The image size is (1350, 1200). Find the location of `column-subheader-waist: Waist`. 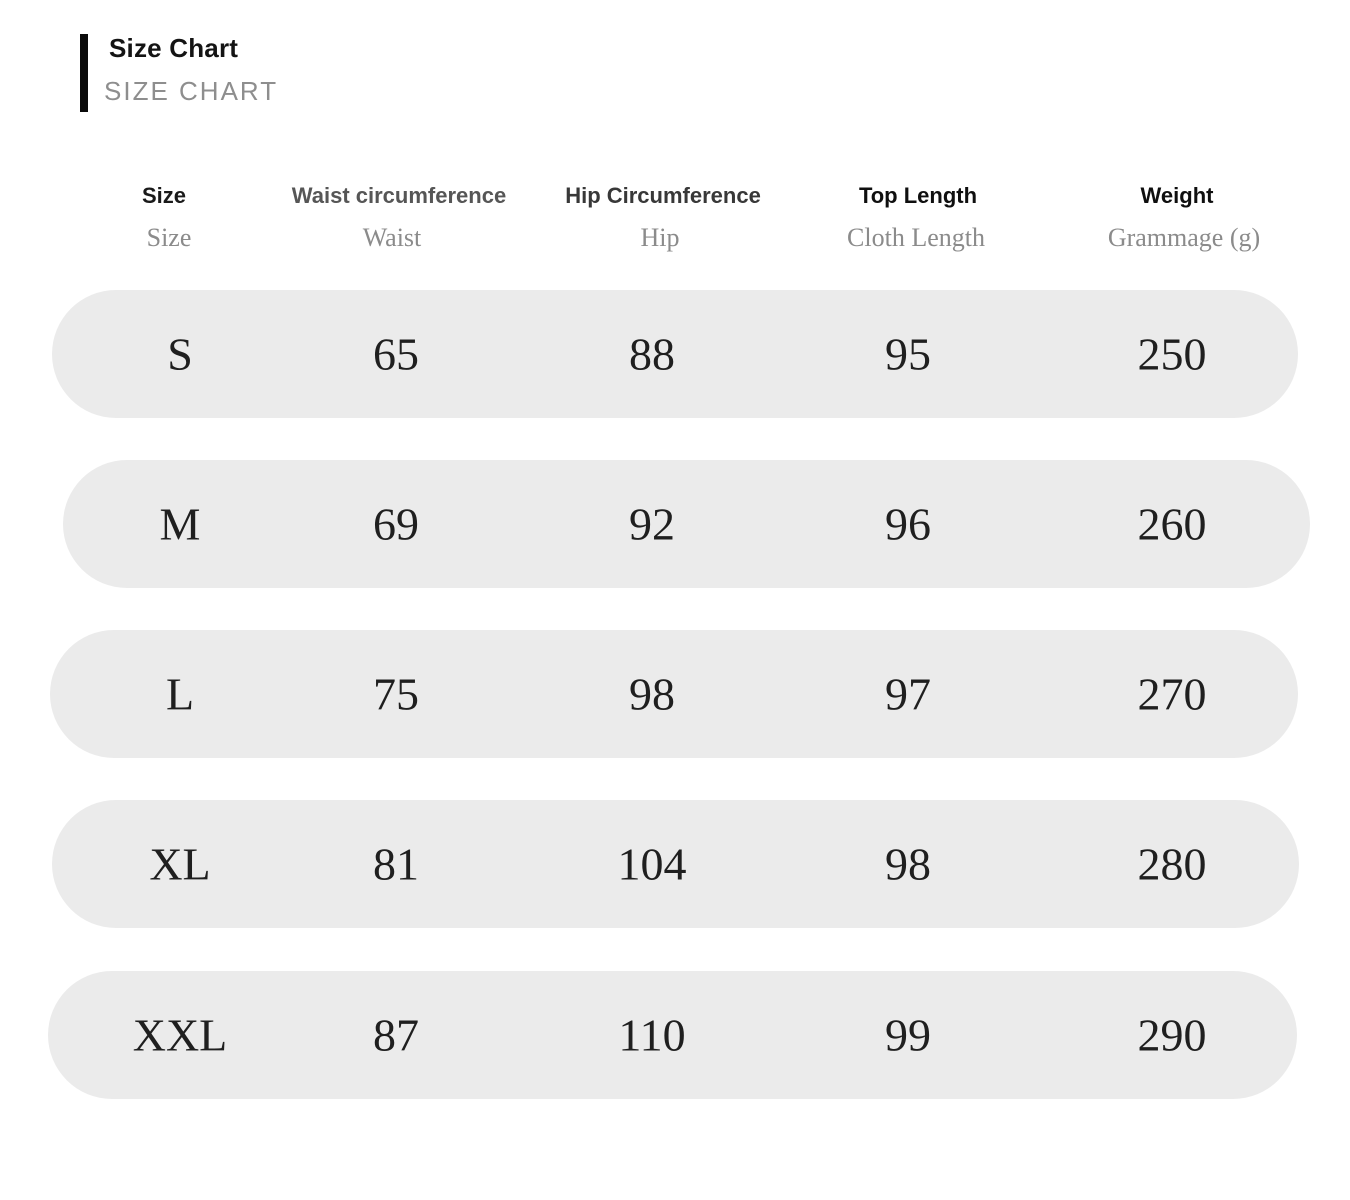

column-subheader-waist: Waist is located at coordinates (392, 237).